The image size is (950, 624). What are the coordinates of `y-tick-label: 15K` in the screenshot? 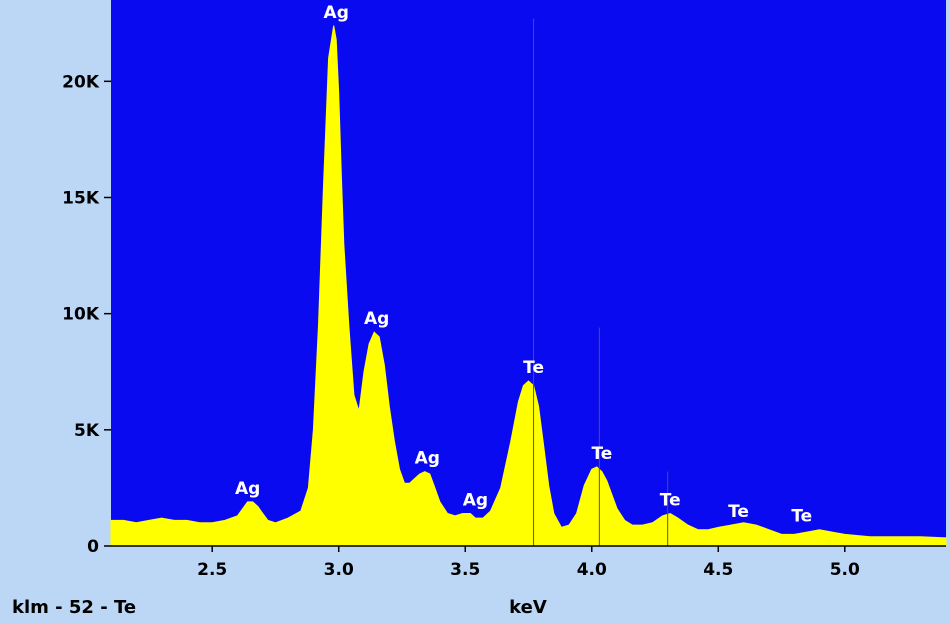 It's located at (81, 198).